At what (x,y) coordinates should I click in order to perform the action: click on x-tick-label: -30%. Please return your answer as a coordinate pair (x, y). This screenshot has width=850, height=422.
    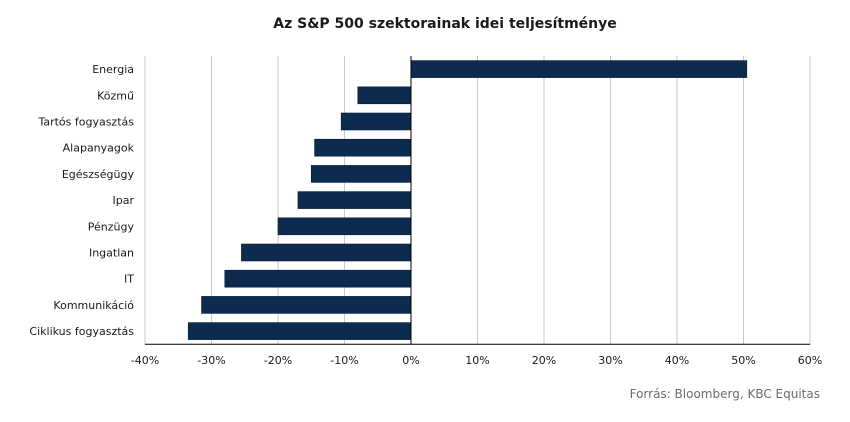
    Looking at the image, I should click on (211, 360).